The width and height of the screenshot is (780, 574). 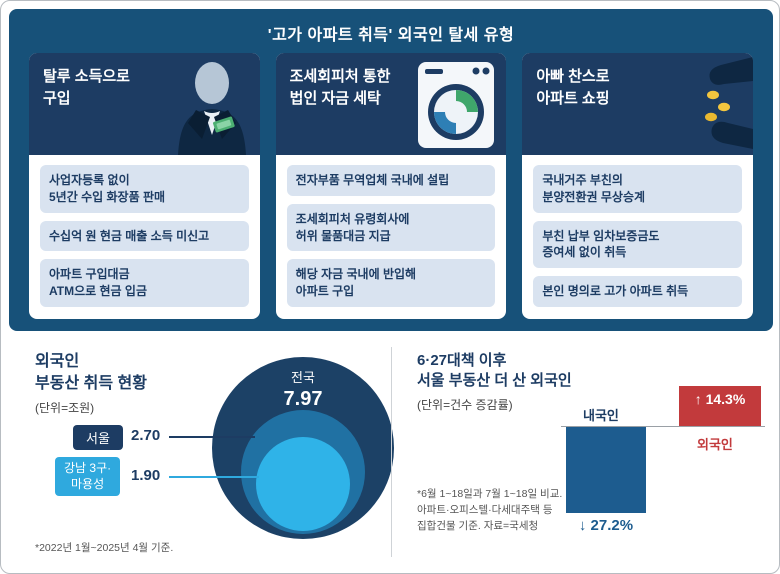 I want to click on circle-gangnam, so click(x=303, y=484).